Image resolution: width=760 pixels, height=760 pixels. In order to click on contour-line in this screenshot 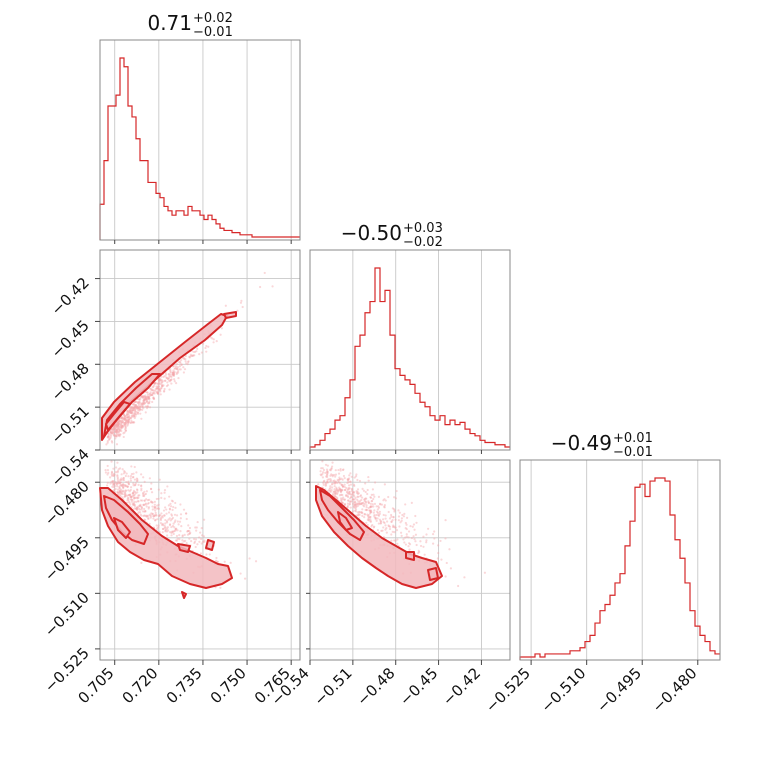, I will do `click(184, 595)`.